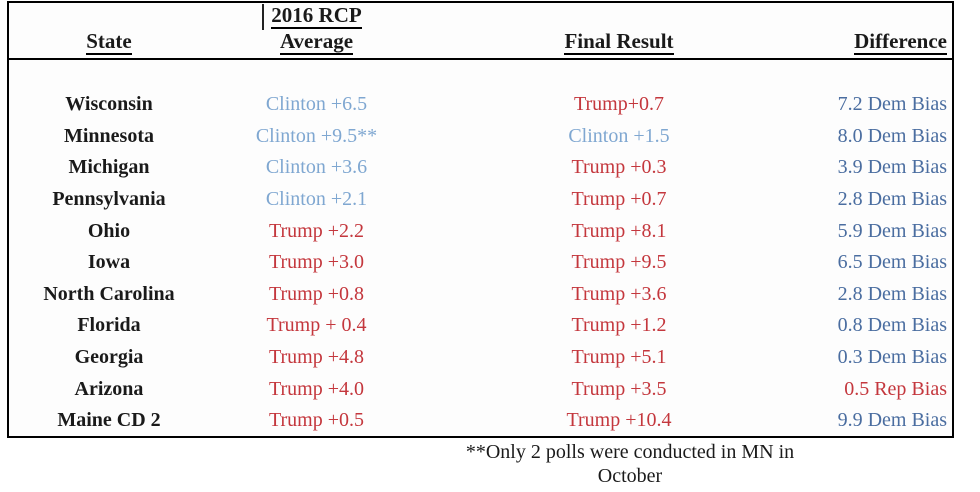  Describe the element at coordinates (892, 420) in the screenshot. I see `difference-cell: 9.9 Dem Bias` at that location.